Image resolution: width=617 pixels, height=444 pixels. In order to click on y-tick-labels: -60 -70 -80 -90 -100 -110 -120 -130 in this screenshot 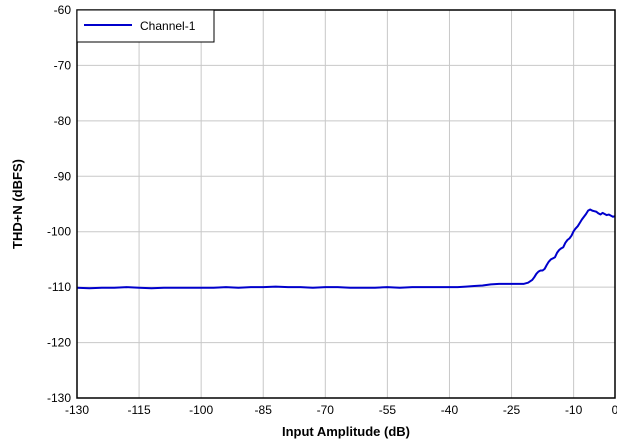, I will do `click(59, 204)`.